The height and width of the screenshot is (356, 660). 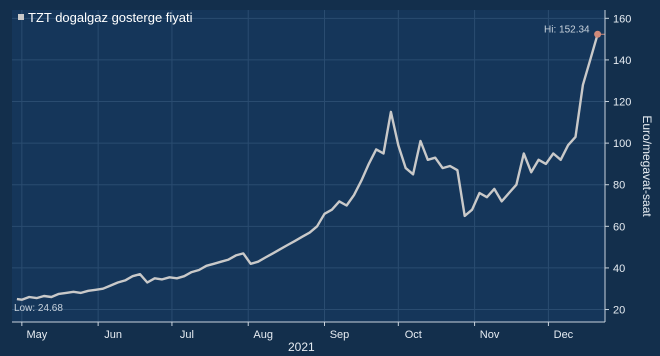 I want to click on y-tick-label: 120, so click(x=622, y=103).